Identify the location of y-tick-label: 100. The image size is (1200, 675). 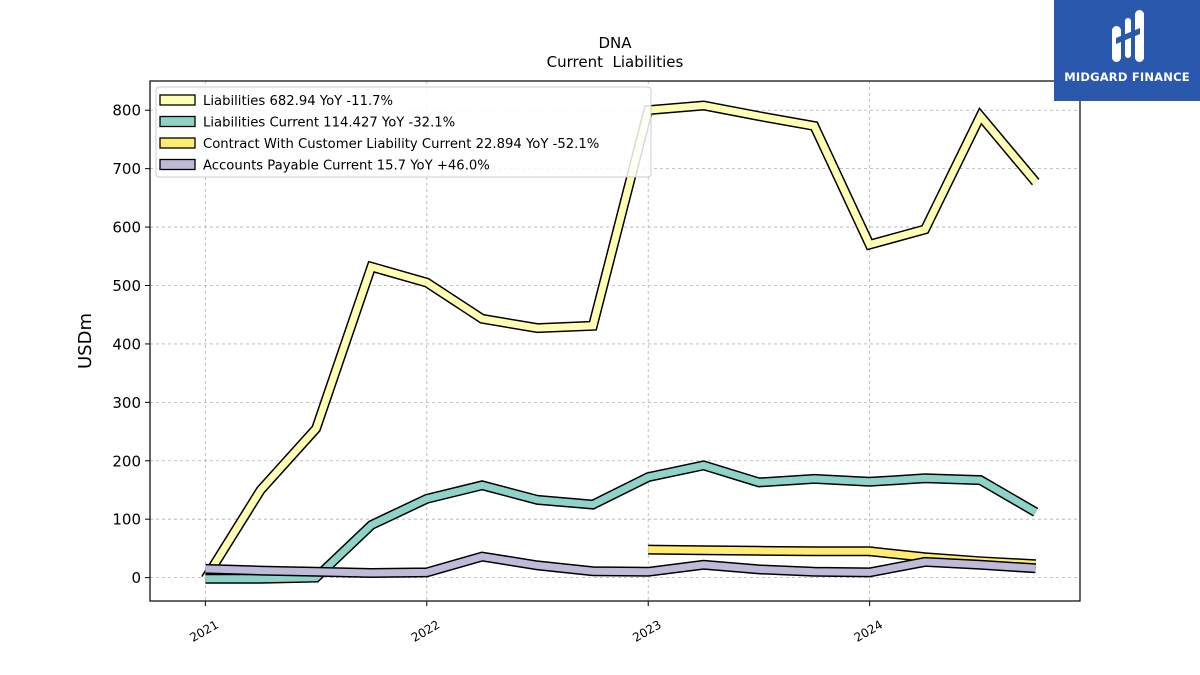
(126, 520).